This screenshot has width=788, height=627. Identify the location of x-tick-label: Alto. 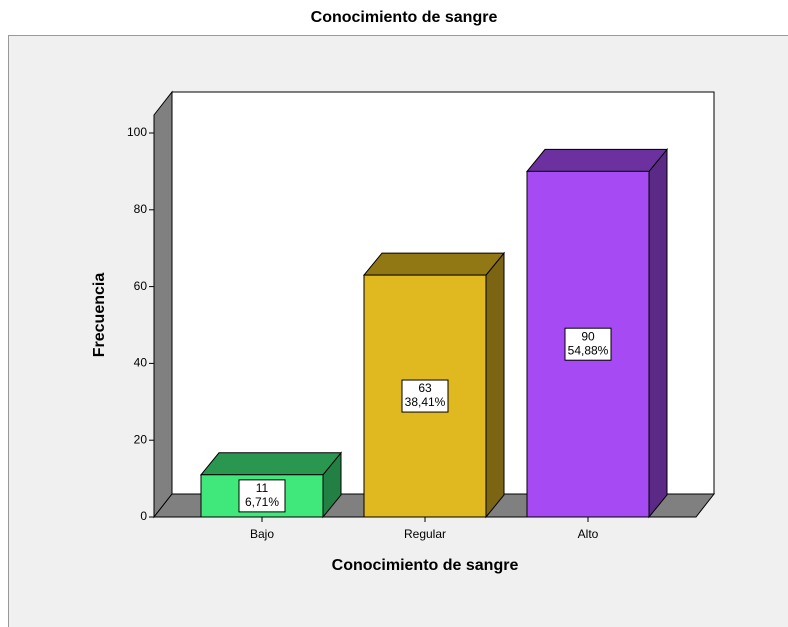
(588, 534).